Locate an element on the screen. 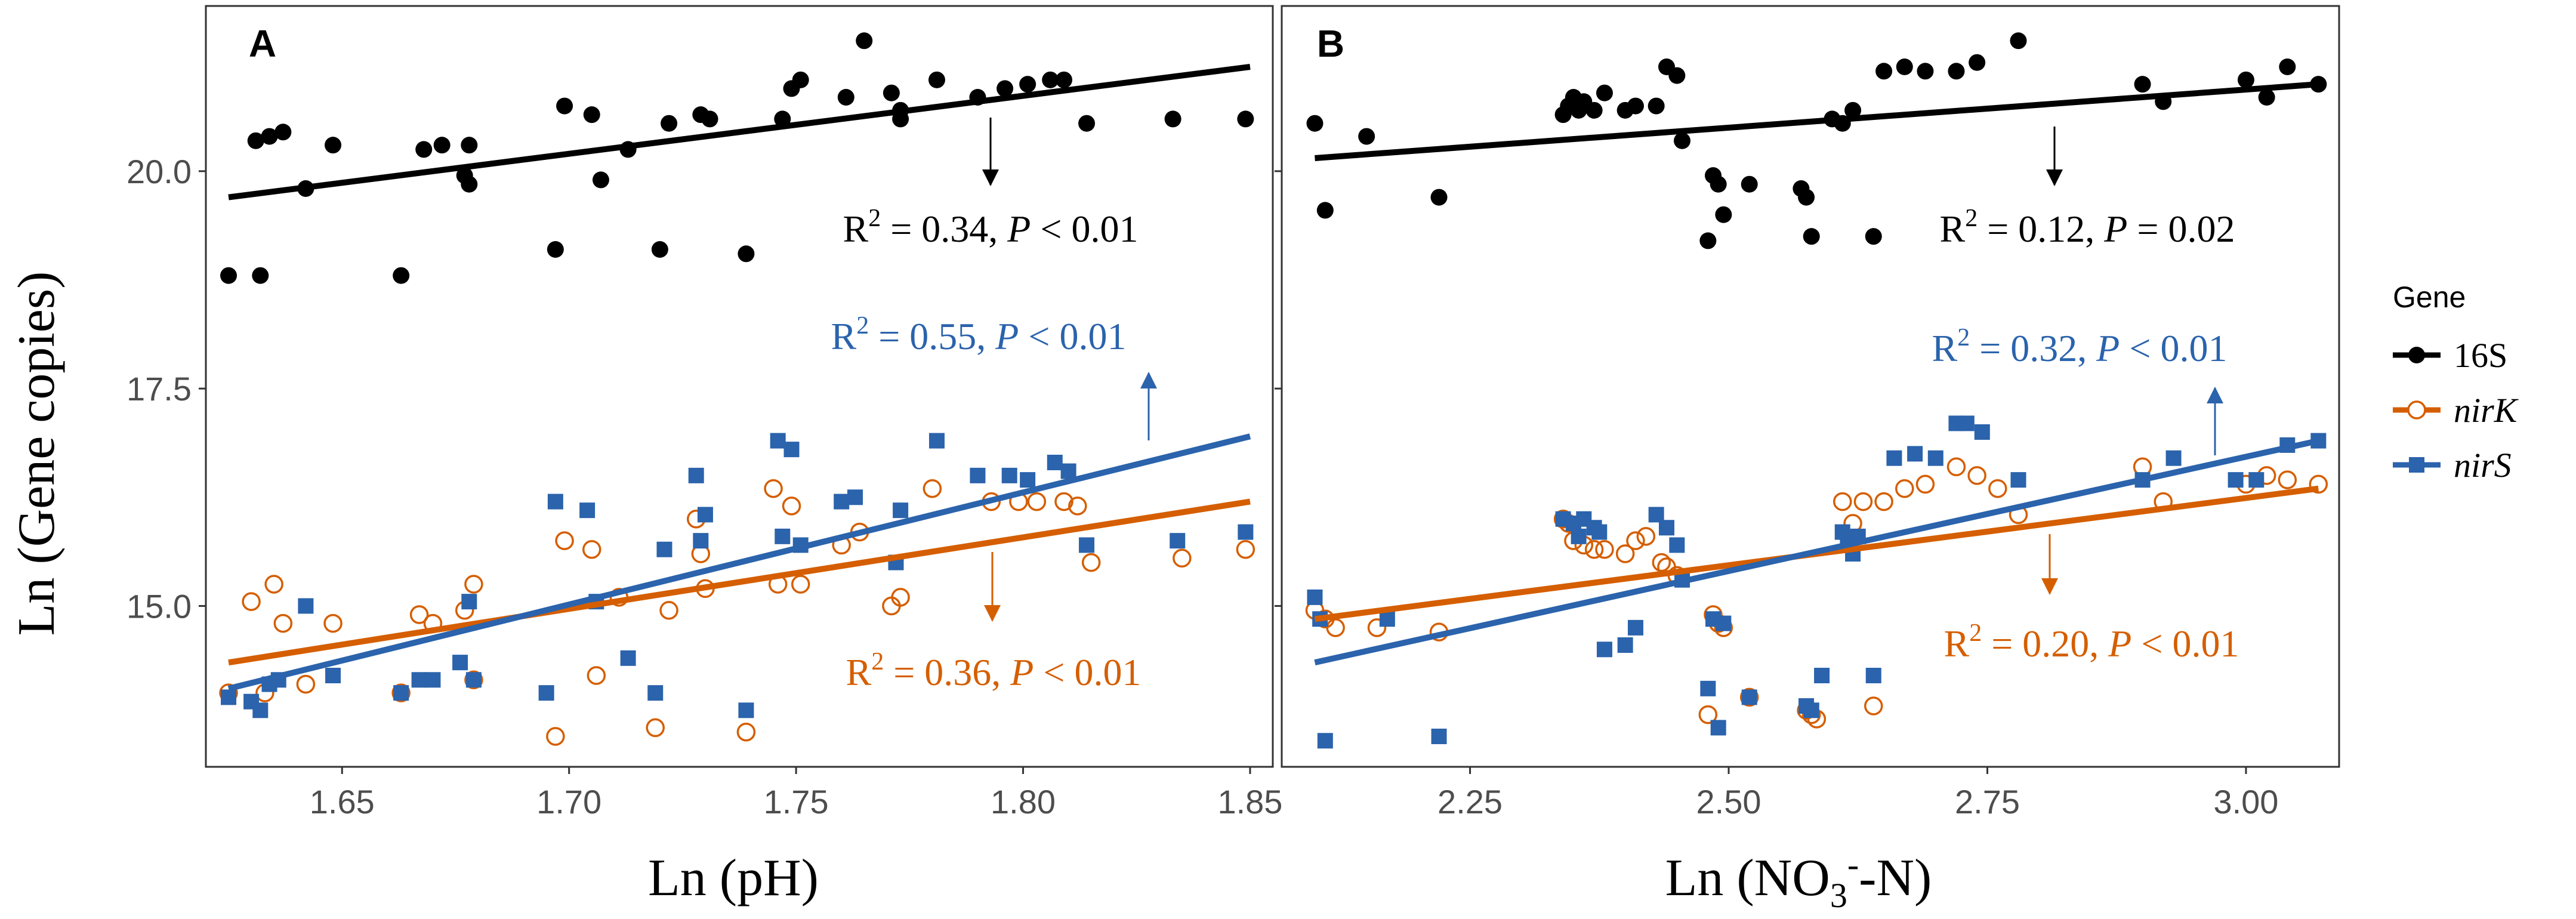  x-tick-label: 2.50 is located at coordinates (1729, 802).